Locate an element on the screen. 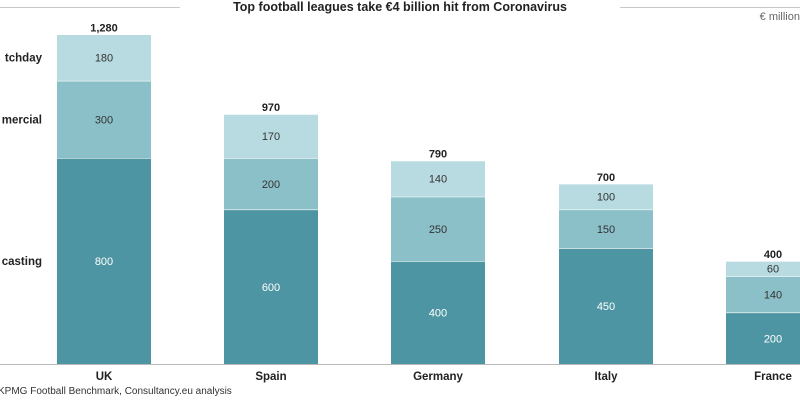  data-label-commercial-germany: 250 is located at coordinates (438, 230).